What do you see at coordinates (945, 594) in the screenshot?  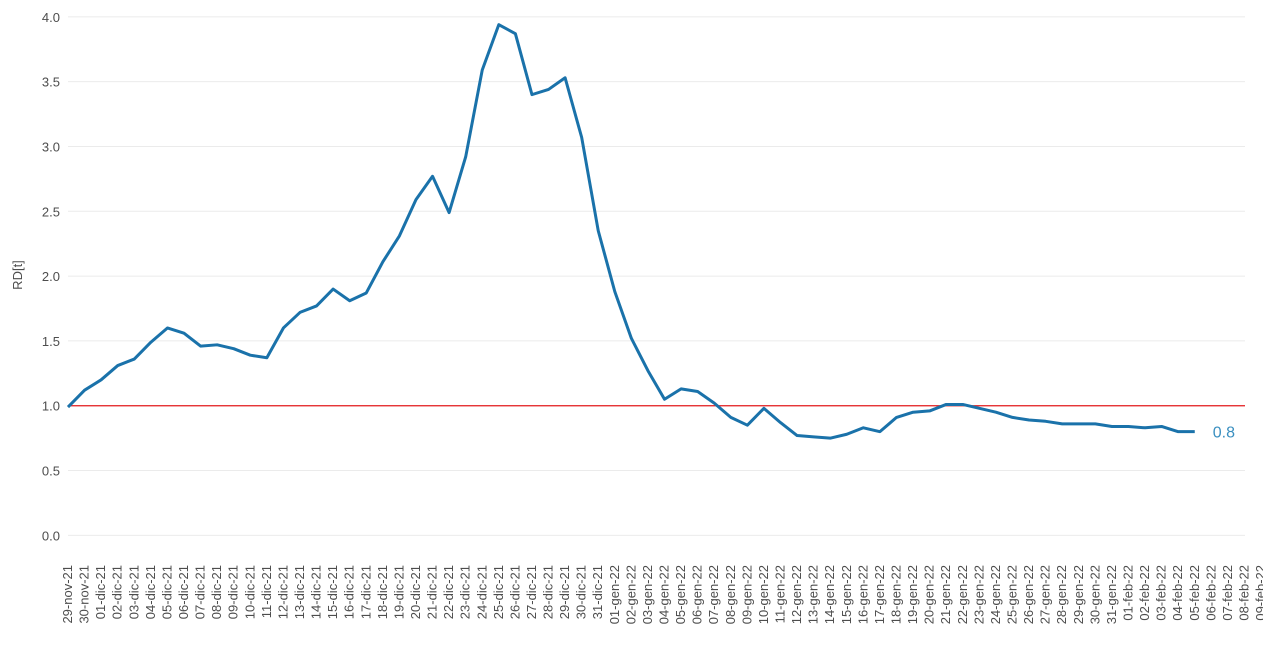 I see `x-tick-label: 21-gen-22` at bounding box center [945, 594].